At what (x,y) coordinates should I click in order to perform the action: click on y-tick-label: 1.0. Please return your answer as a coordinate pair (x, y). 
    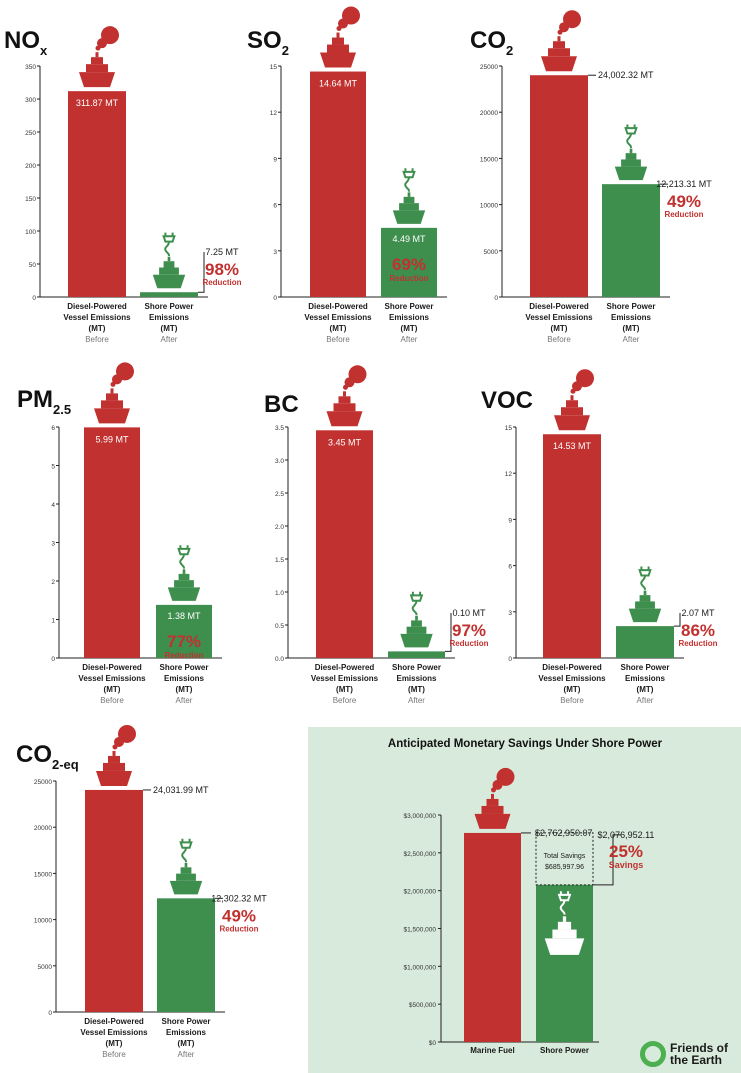
    Looking at the image, I should click on (279, 593).